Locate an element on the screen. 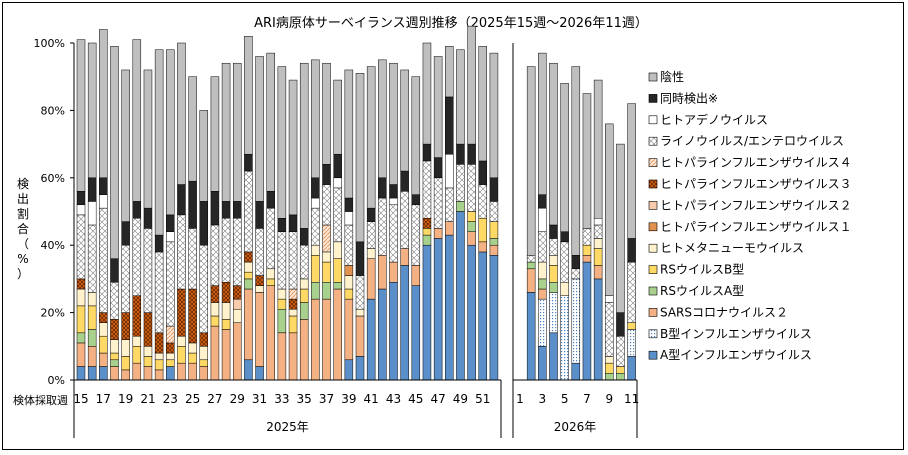 This screenshot has width=908, height=455. y-label-char: ） is located at coordinates (23, 274).